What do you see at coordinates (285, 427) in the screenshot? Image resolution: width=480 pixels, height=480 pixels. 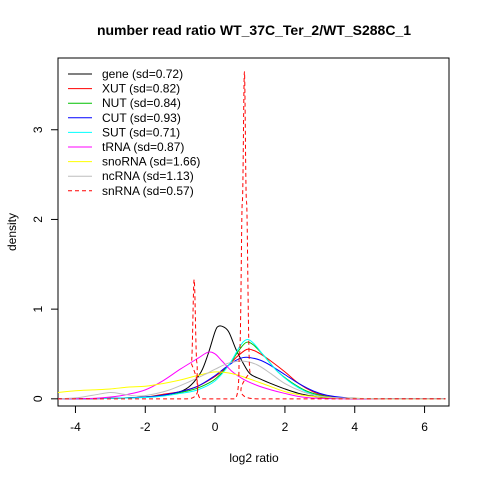 I see `x-tick-label: 2` at bounding box center [285, 427].